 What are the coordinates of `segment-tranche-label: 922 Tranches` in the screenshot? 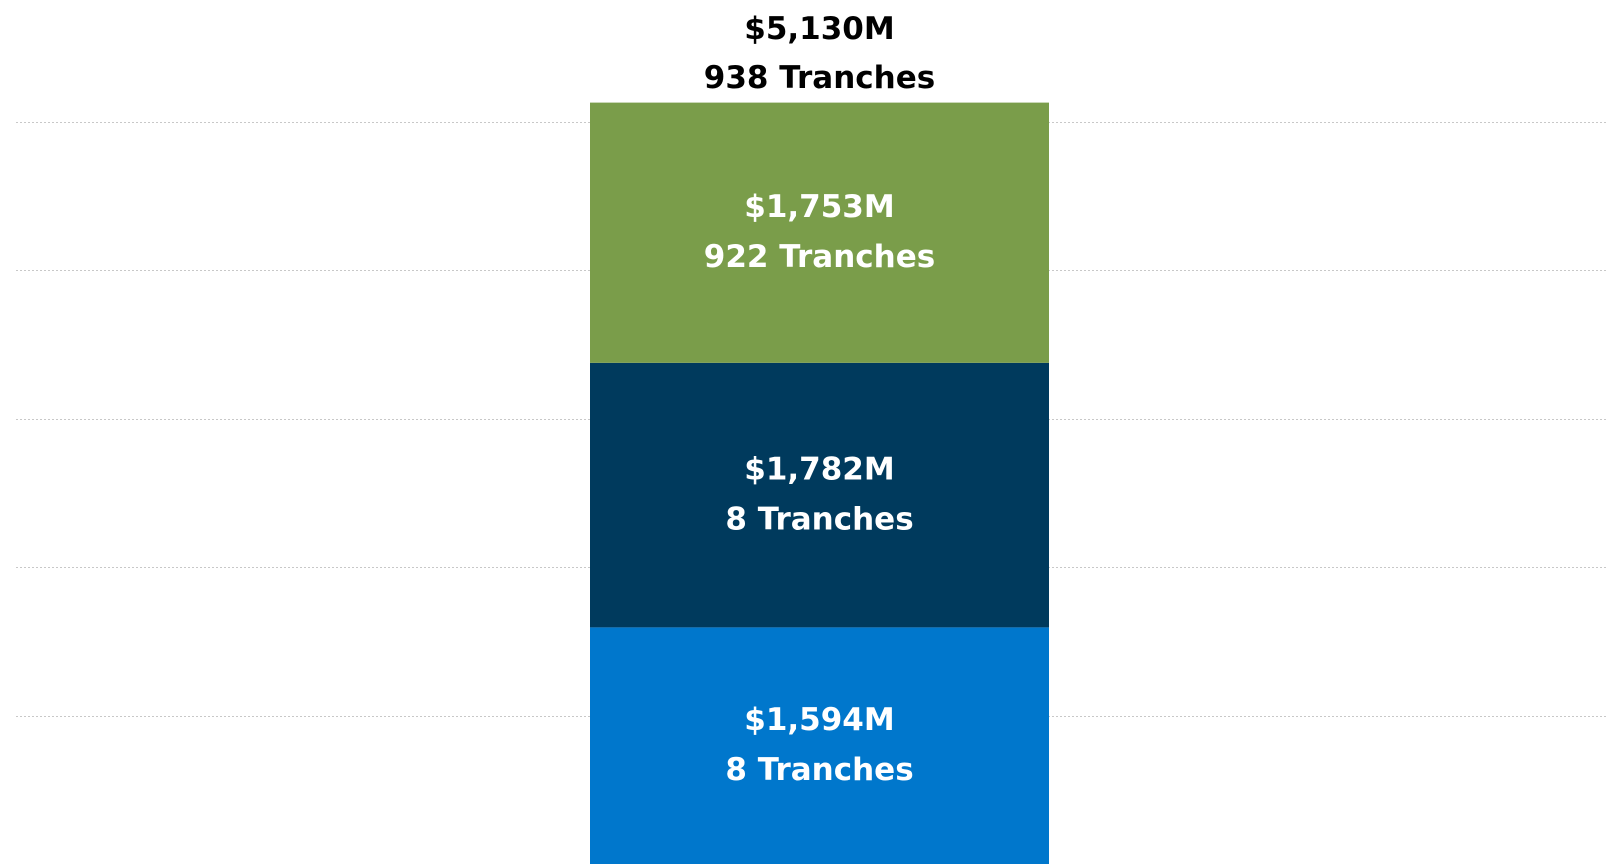 It's located at (819, 257).